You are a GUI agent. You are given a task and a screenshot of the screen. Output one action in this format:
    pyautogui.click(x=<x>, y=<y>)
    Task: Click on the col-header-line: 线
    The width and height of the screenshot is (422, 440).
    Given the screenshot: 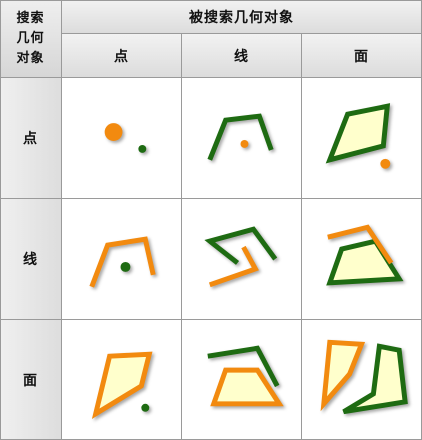 What is the action you would take?
    pyautogui.click(x=242, y=56)
    